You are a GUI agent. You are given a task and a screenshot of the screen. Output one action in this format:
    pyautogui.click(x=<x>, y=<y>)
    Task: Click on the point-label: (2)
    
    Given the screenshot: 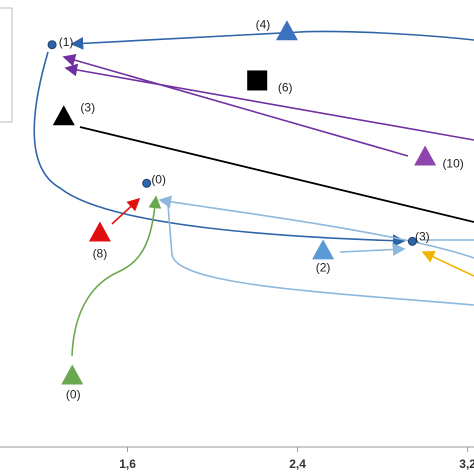 What is the action you would take?
    pyautogui.click(x=323, y=267)
    